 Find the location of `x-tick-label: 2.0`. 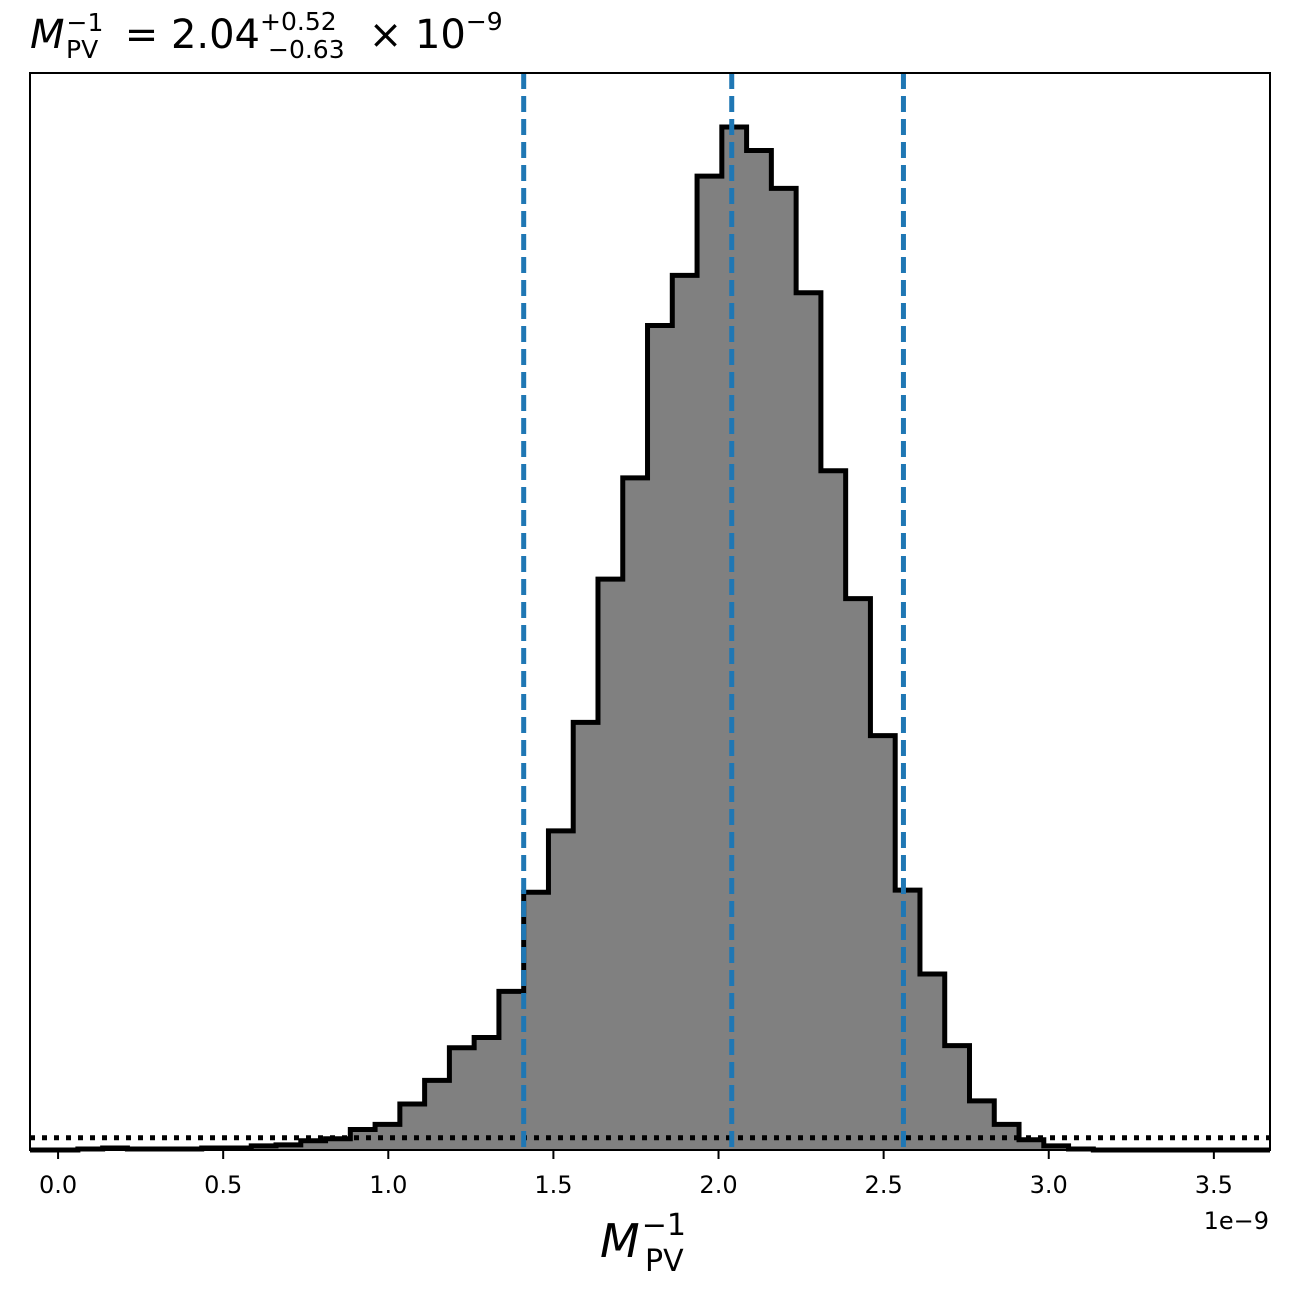

x-tick-label: 2.0 is located at coordinates (718, 1185).